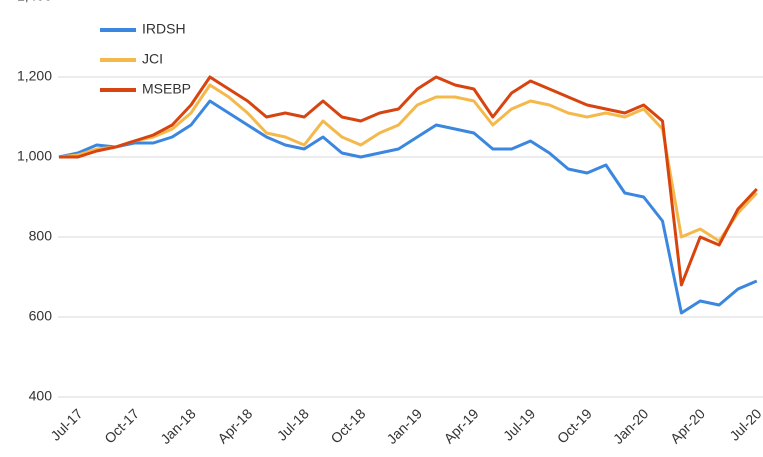 This screenshot has height=457, width=763. I want to click on y-tick-label: 1,400, so click(34, 2).